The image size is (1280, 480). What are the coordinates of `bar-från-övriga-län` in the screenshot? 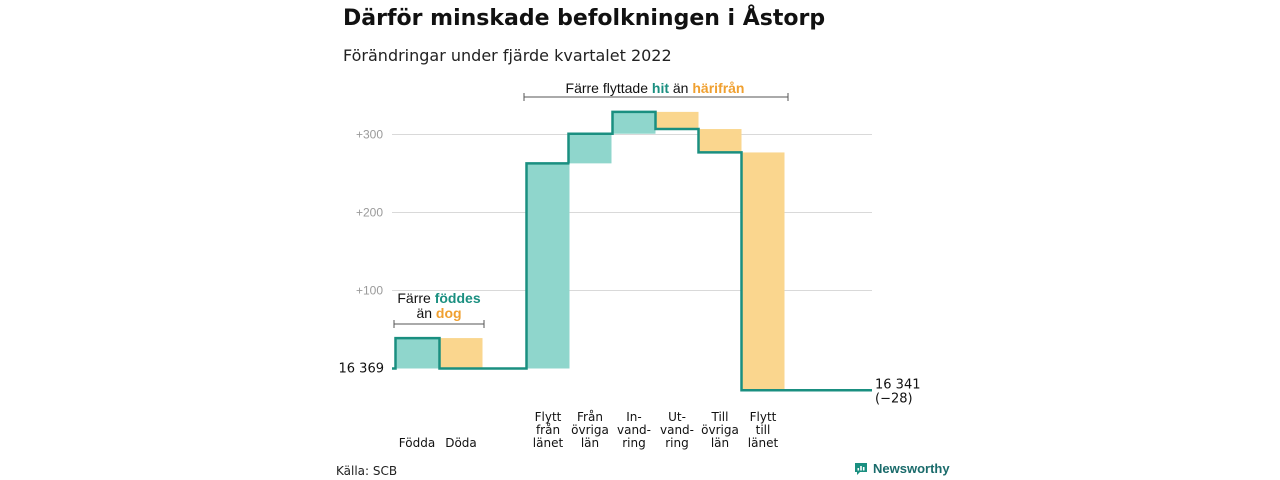 It's located at (590, 148).